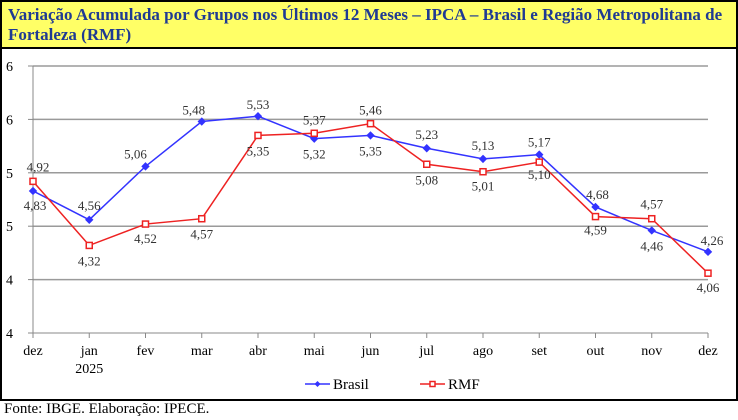 Image resolution: width=738 pixels, height=420 pixels. What do you see at coordinates (89, 260) in the screenshot?
I see `data-label-rmf: 4,32` at bounding box center [89, 260].